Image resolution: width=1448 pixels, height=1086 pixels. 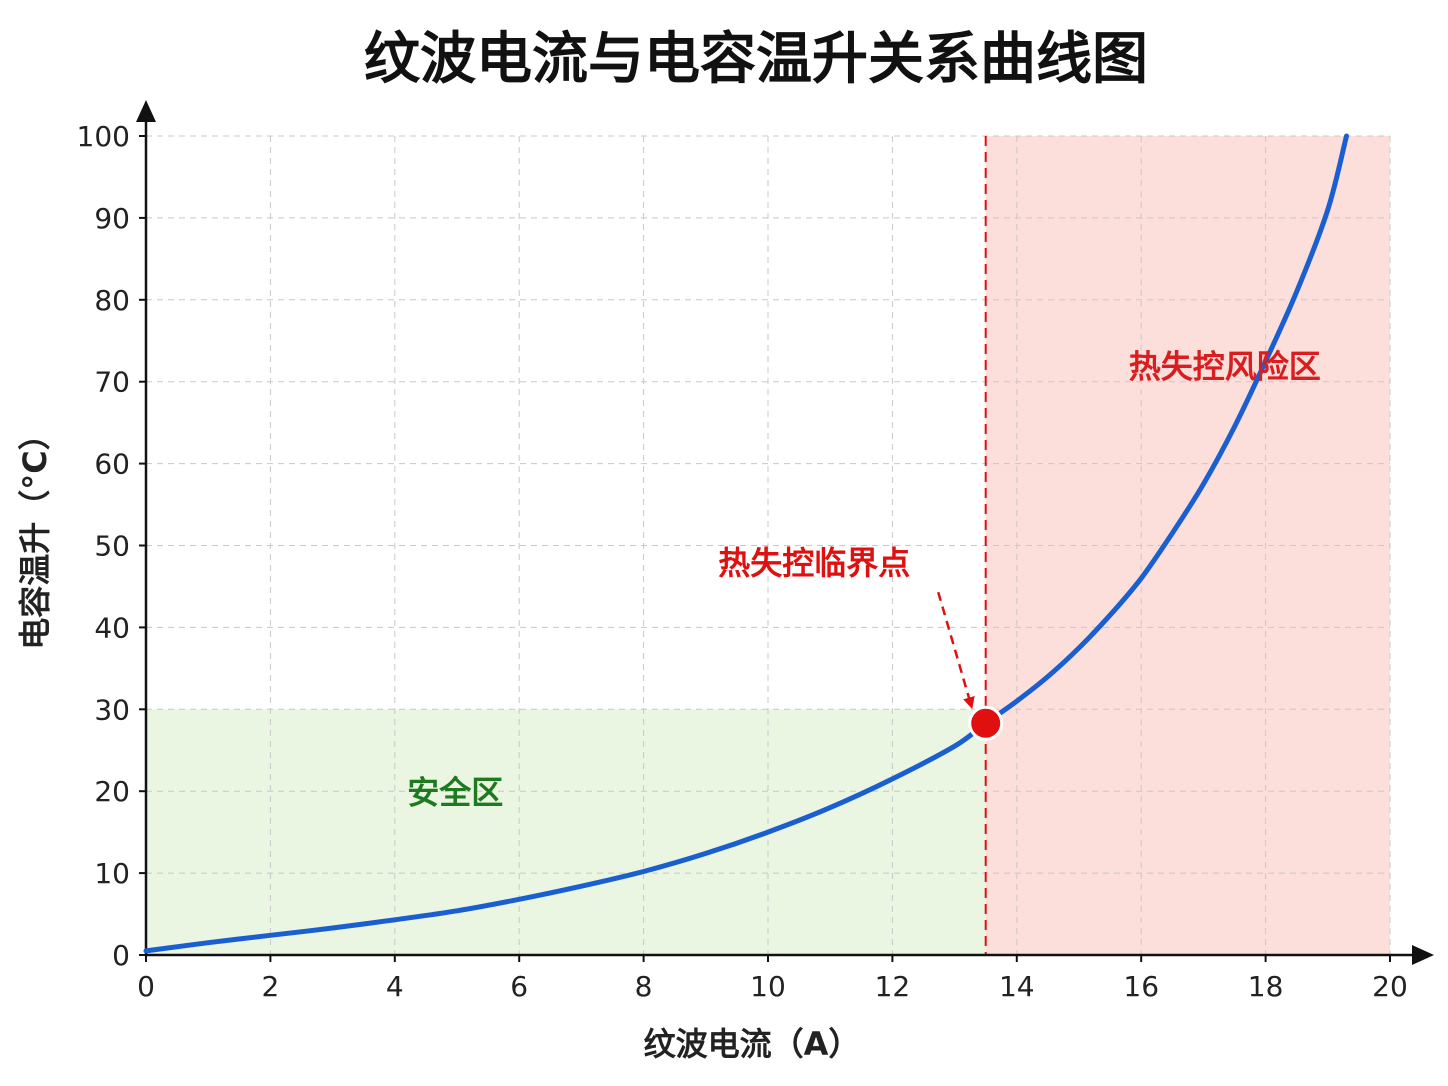 I want to click on x-tick-label-5: 10, so click(x=768, y=986).